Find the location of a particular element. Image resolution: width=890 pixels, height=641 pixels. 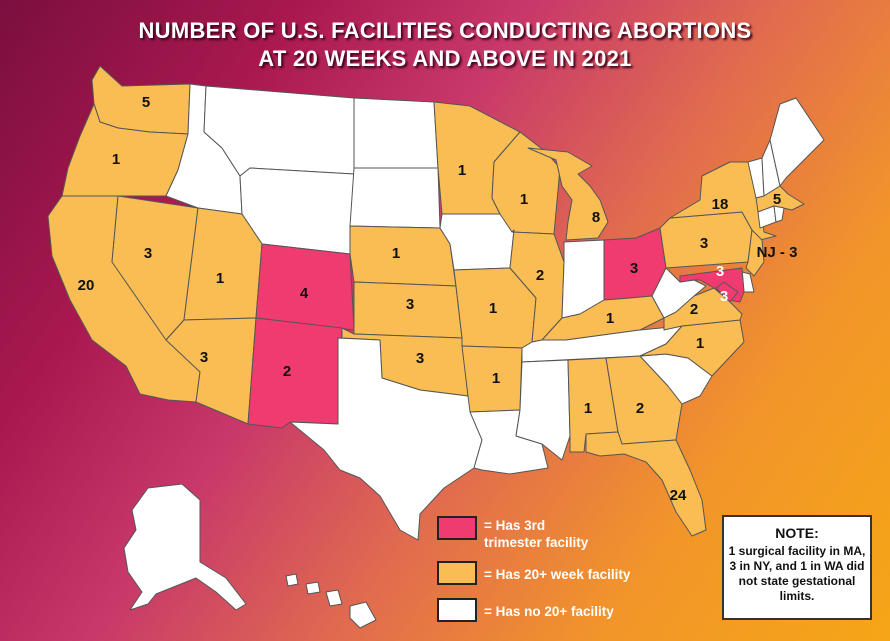

label-mn: 1 is located at coordinates (462, 170).